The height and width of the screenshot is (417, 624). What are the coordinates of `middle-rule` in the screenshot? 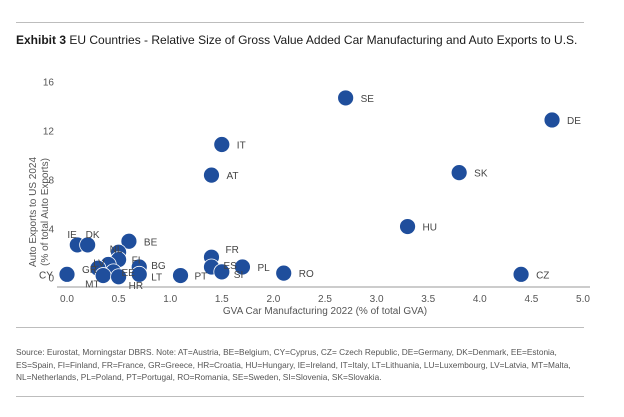 It's located at (300, 327).